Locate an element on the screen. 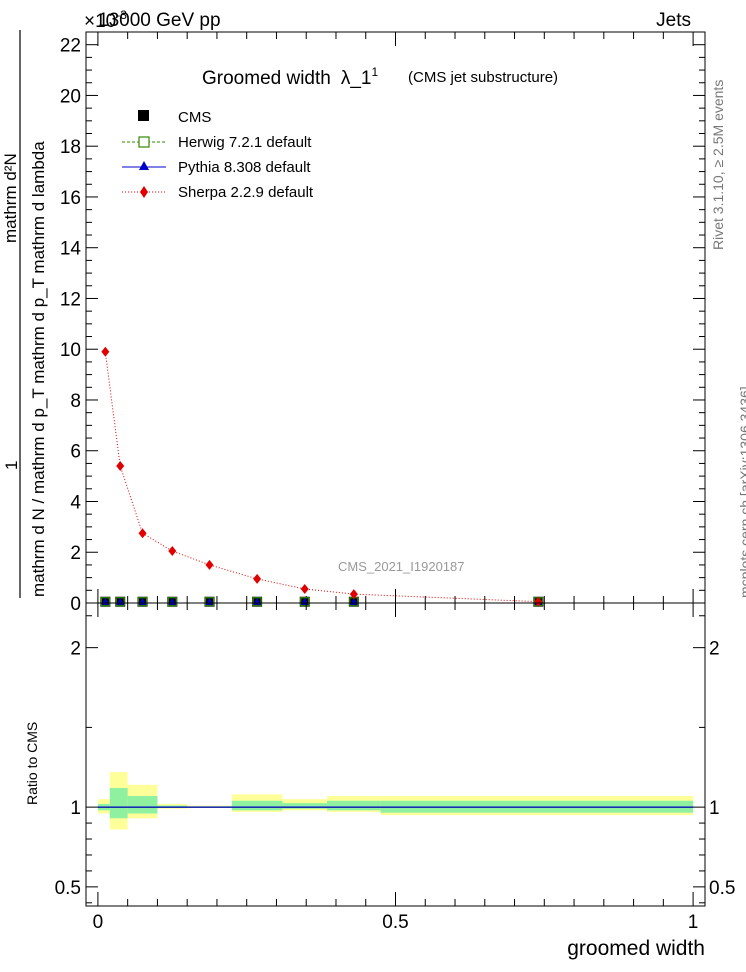  legend-marker-cms is located at coordinates (143, 115).